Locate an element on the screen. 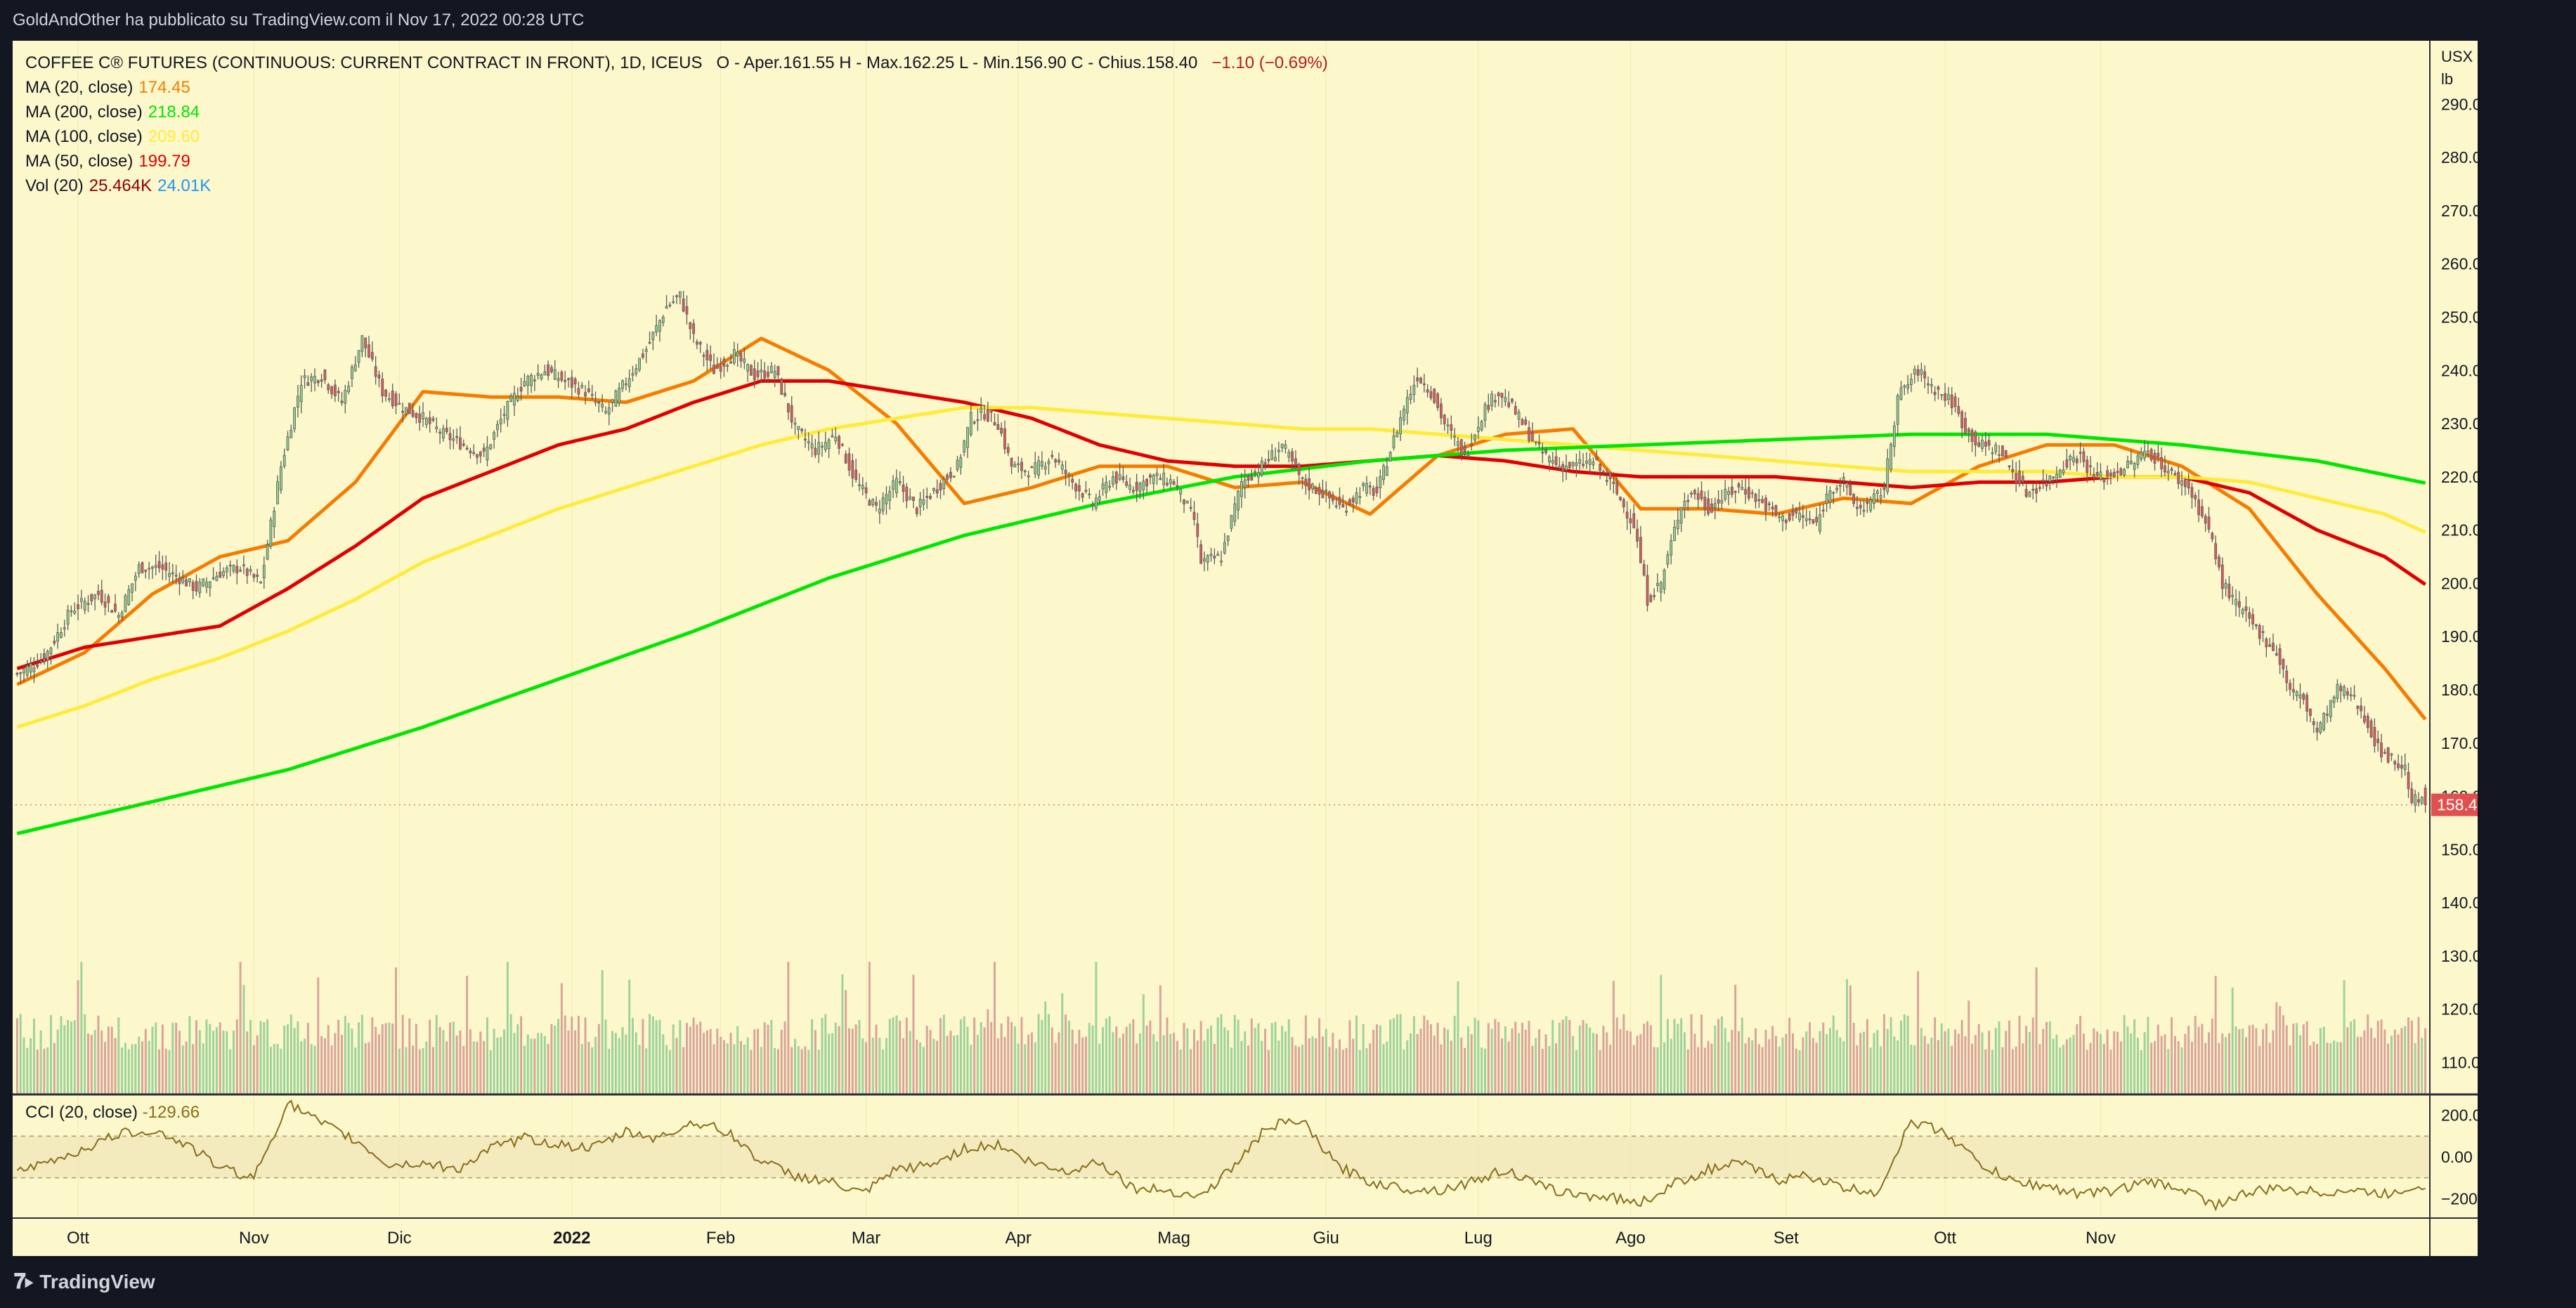 This screenshot has height=1308, width=2576. cci-tick-label: −200.00 is located at coordinates (2459, 1198).